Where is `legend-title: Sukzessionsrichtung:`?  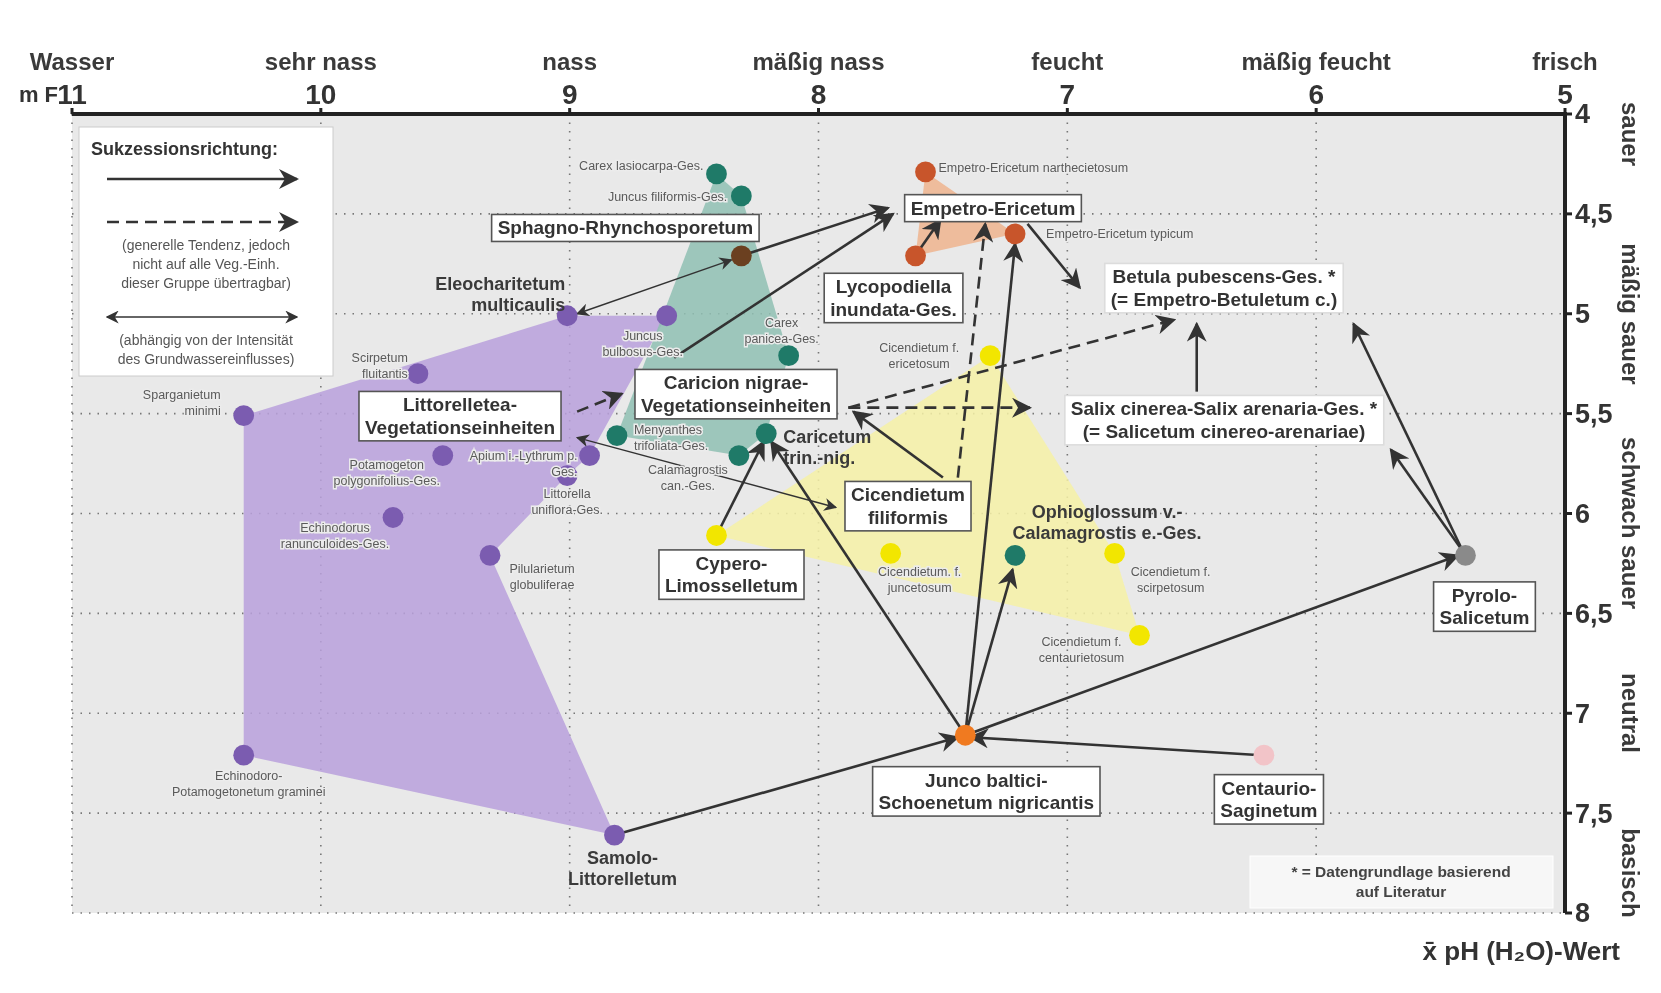 legend-title: Sukzessionsrichtung: is located at coordinates (185, 149).